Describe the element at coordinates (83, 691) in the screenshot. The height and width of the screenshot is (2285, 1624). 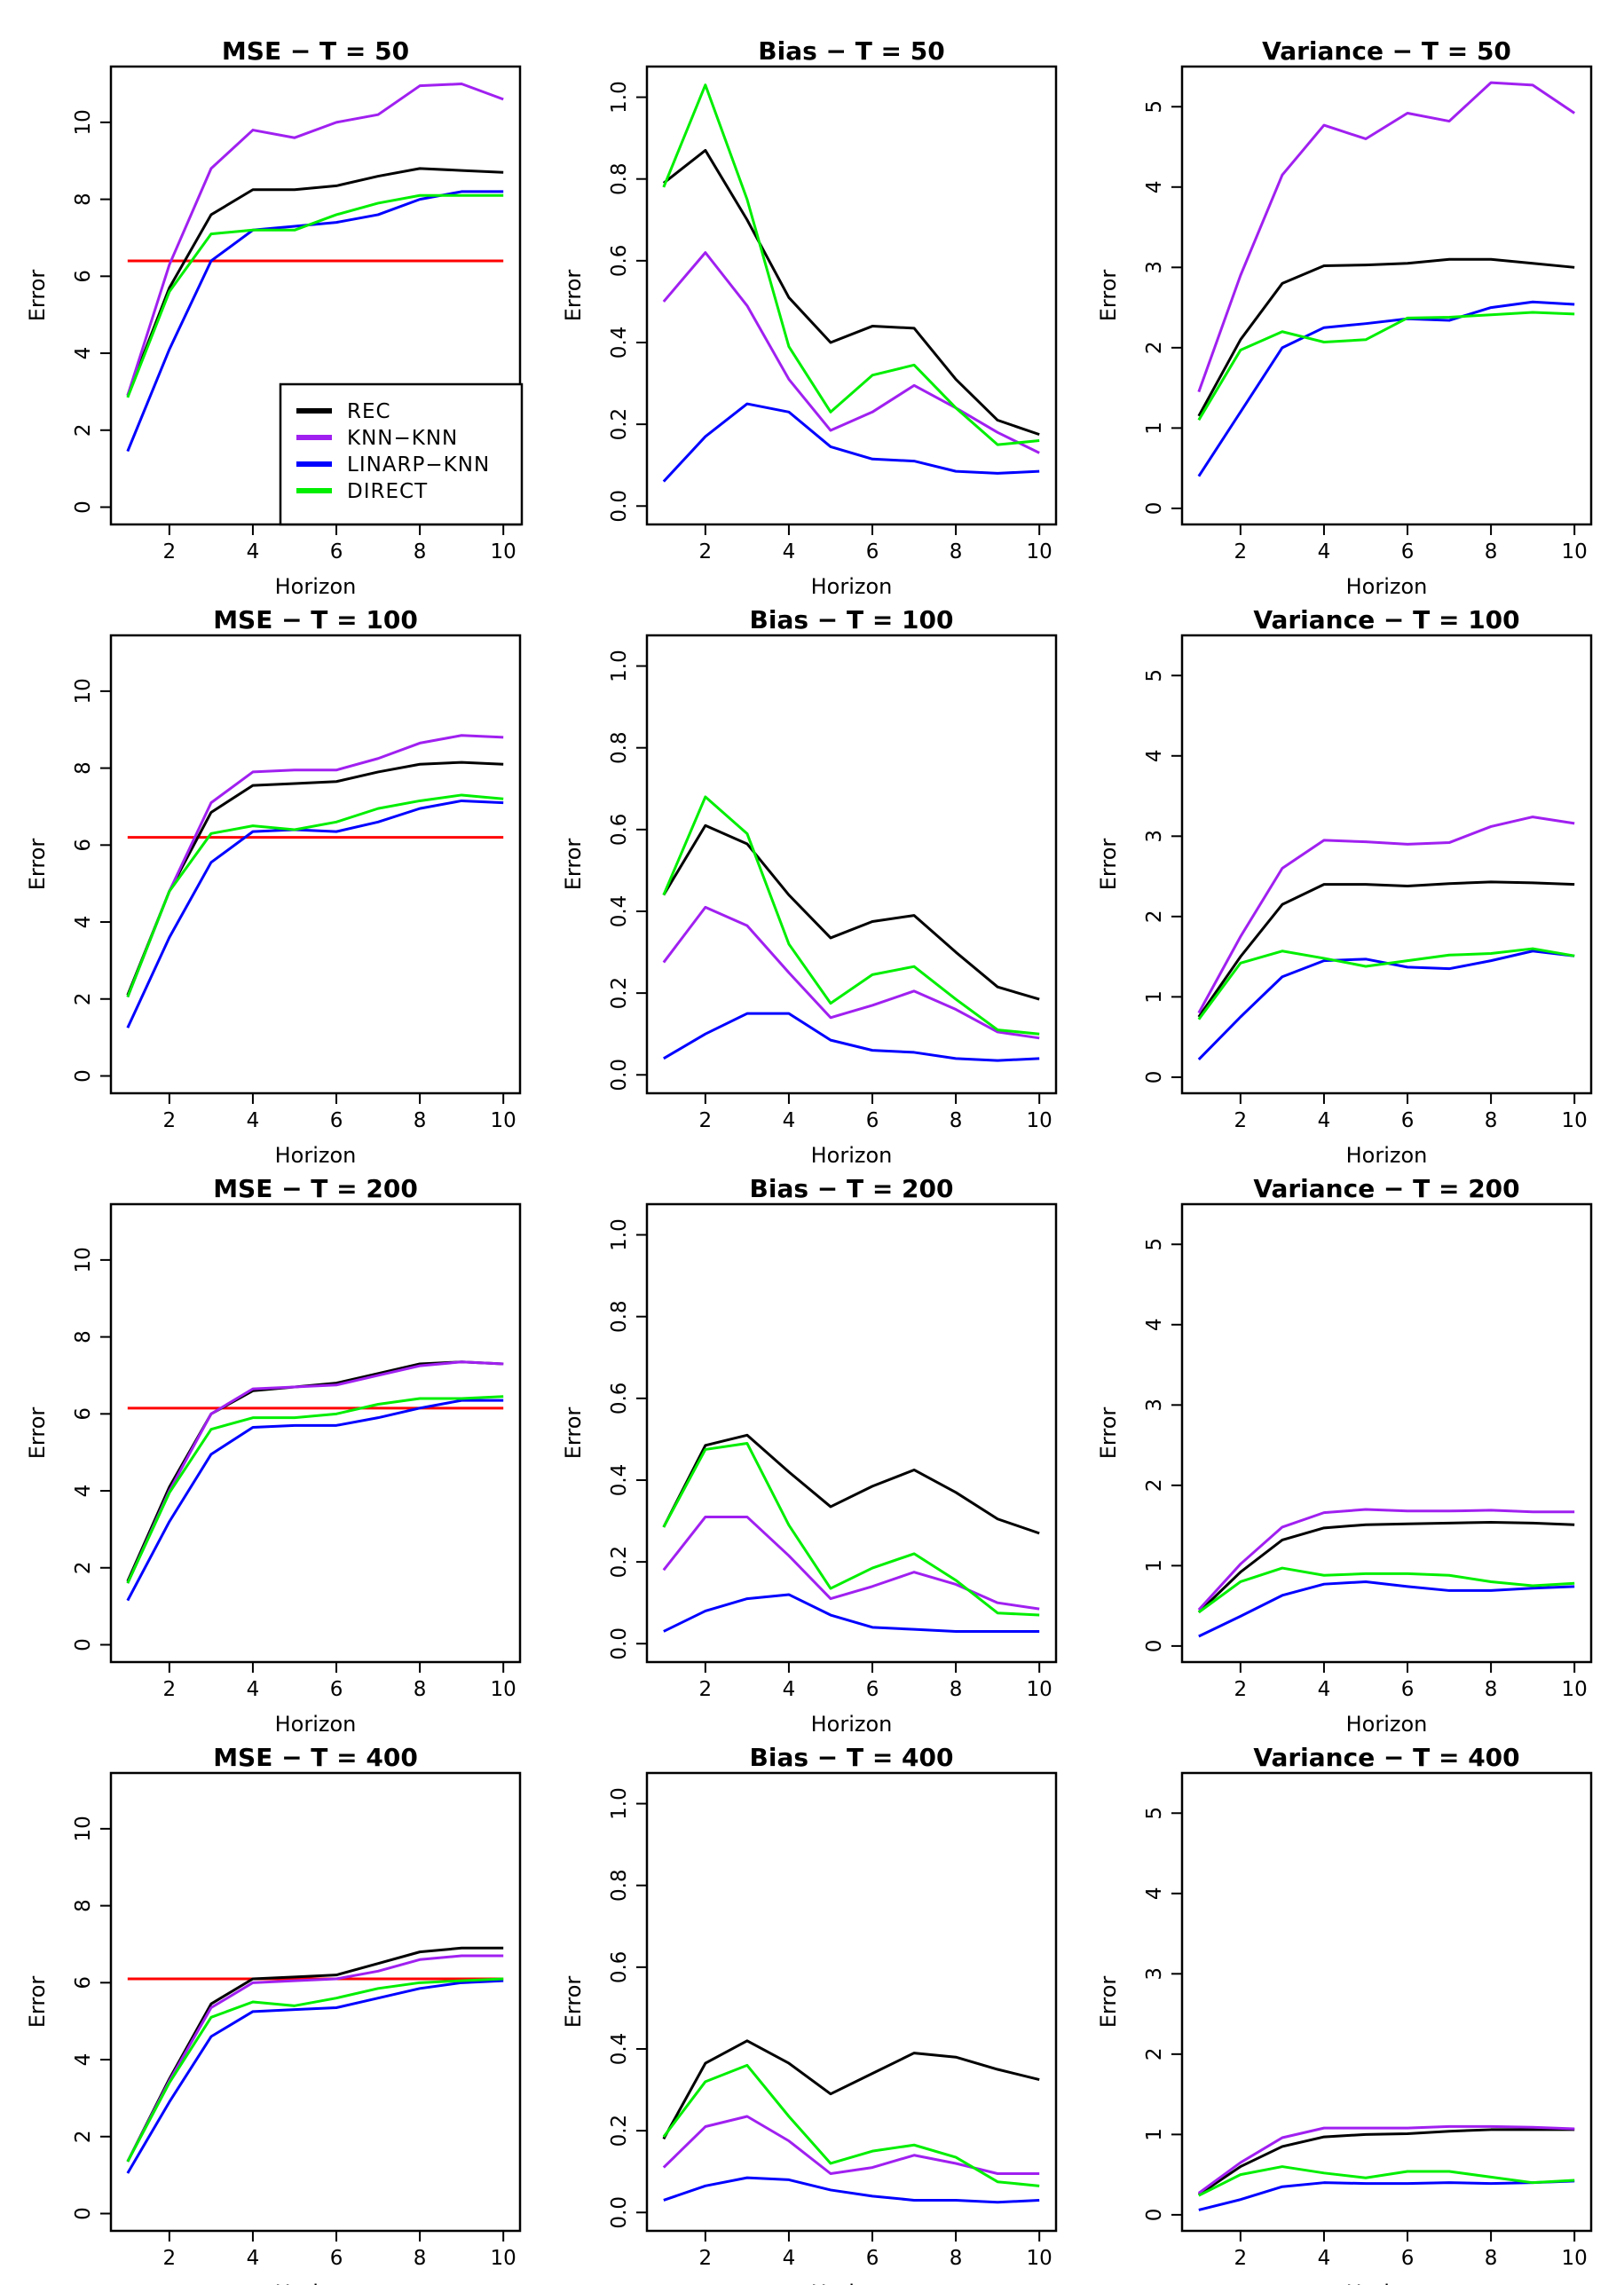
I see `y-tick-label: 10` at that location.